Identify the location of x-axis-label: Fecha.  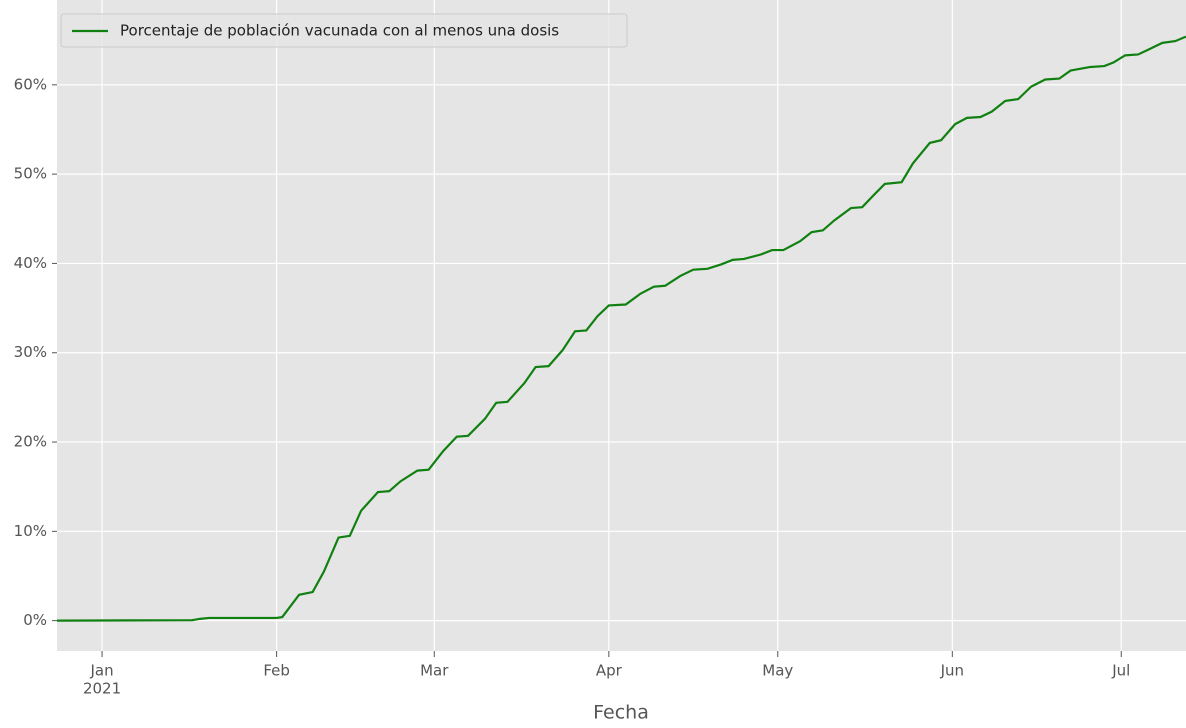
(621, 713).